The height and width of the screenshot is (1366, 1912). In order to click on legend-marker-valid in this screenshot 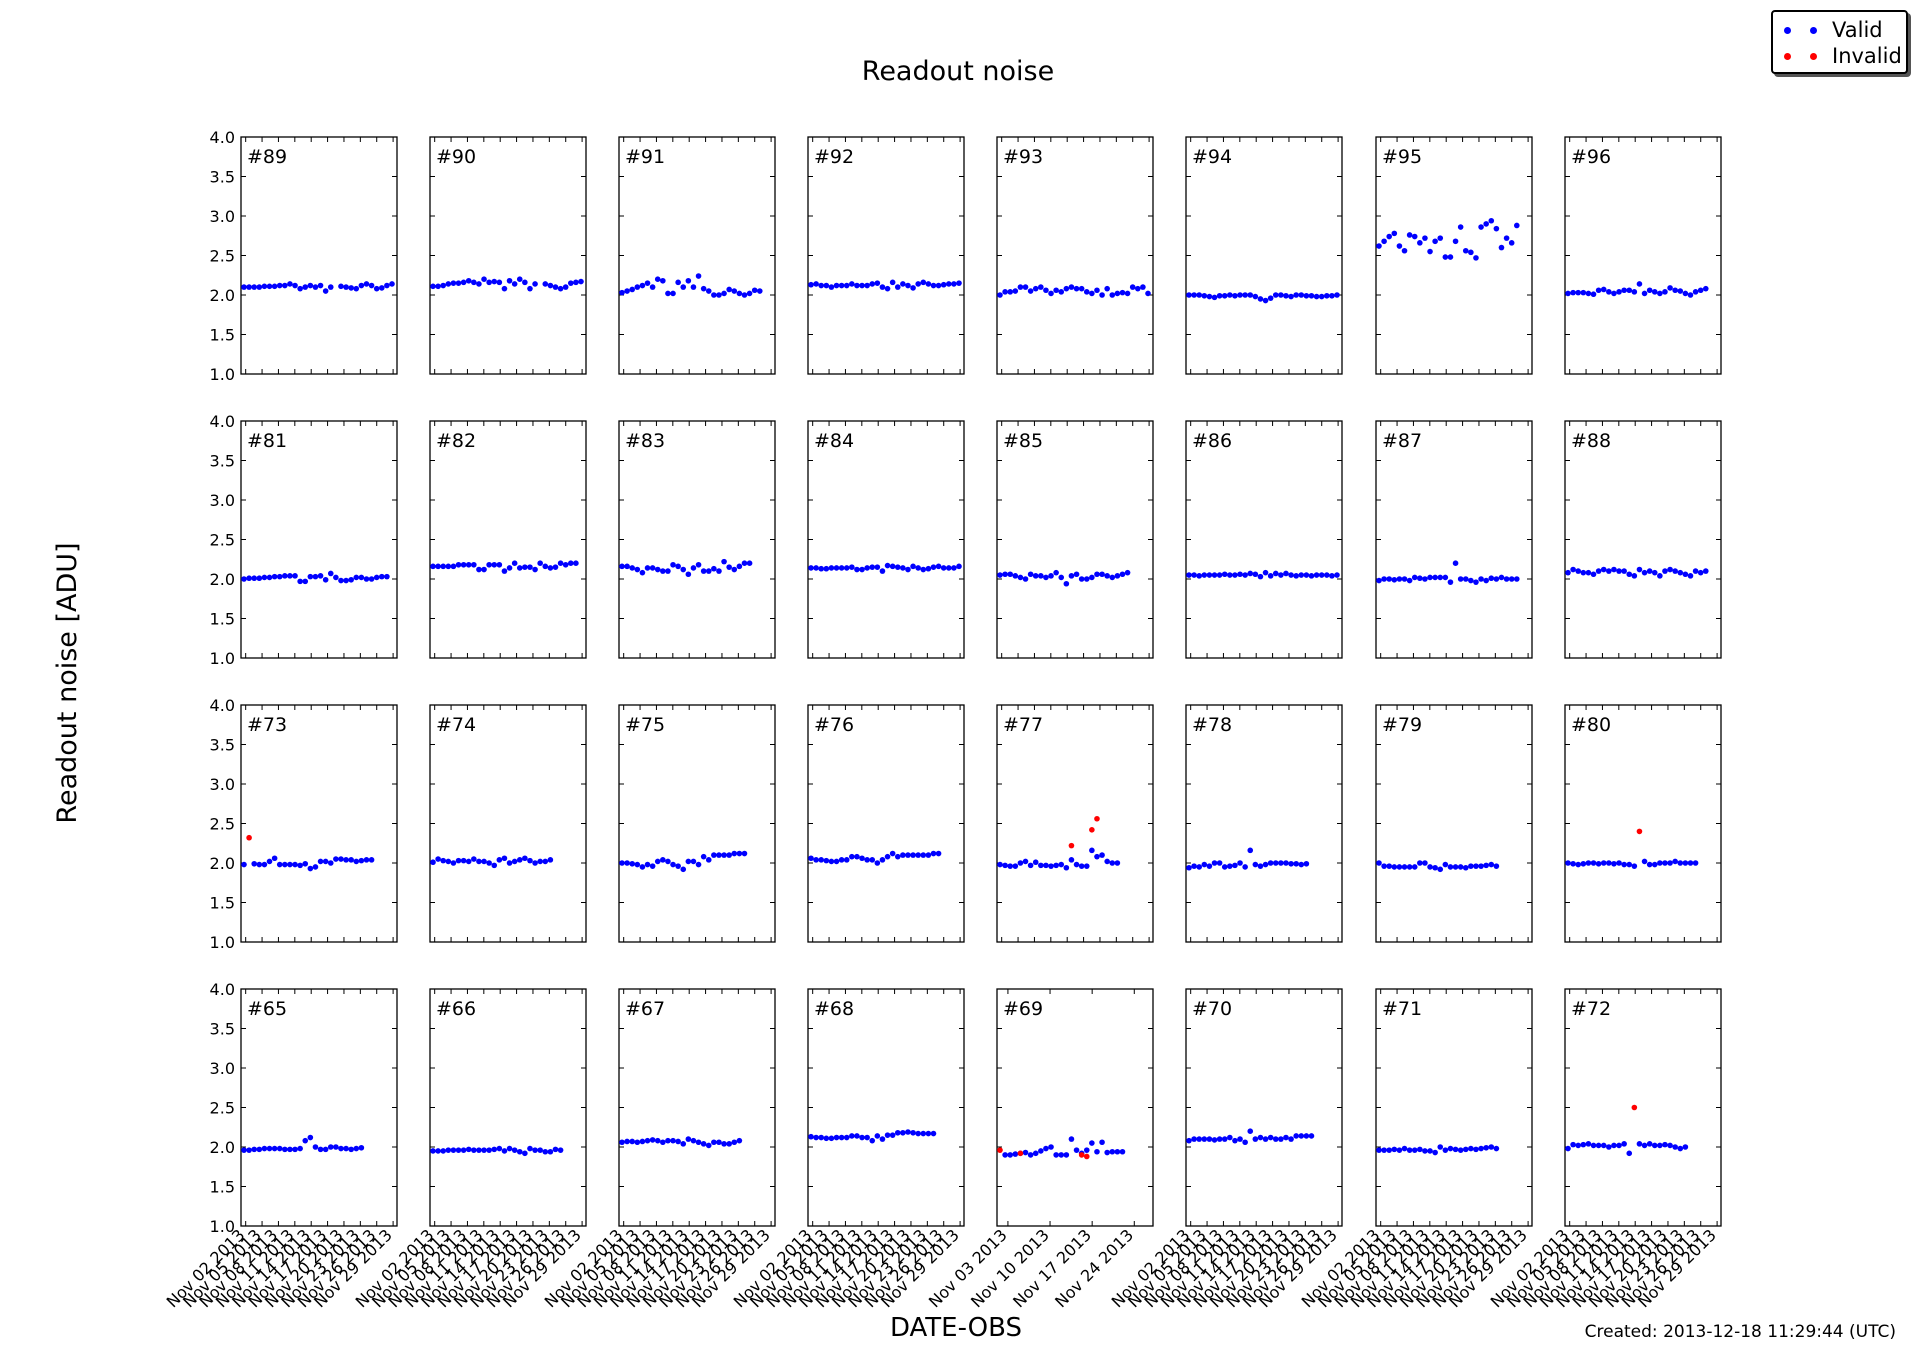, I will do `click(1813, 30)`.